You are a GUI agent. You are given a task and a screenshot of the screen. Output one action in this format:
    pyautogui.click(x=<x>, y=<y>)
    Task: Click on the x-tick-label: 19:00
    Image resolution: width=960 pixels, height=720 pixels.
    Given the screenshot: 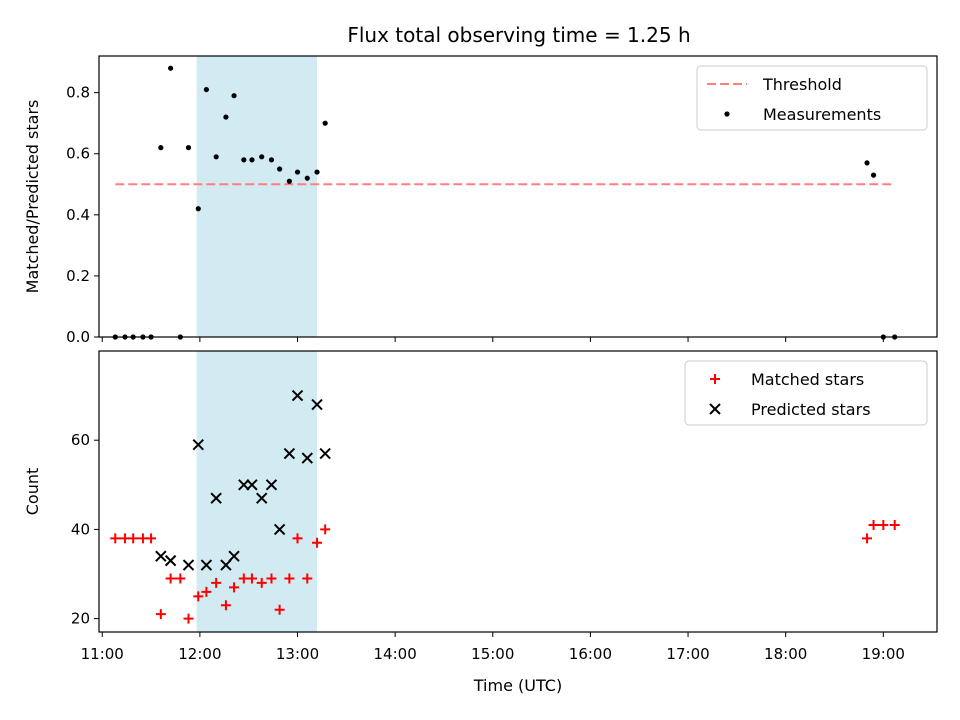 What is the action you would take?
    pyautogui.click(x=883, y=654)
    